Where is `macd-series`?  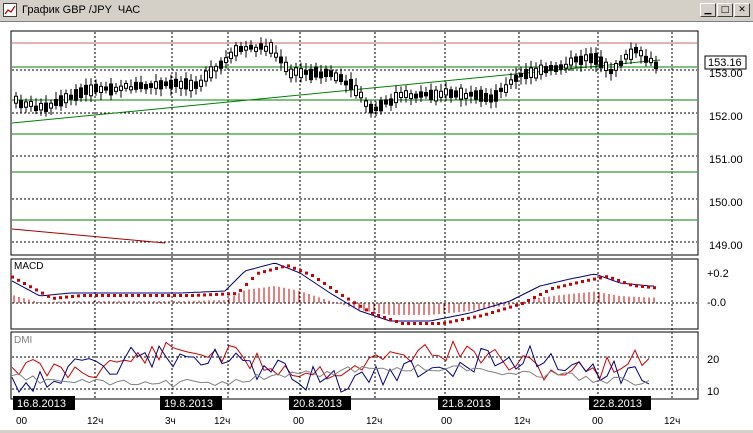 macd-series is located at coordinates (333, 293).